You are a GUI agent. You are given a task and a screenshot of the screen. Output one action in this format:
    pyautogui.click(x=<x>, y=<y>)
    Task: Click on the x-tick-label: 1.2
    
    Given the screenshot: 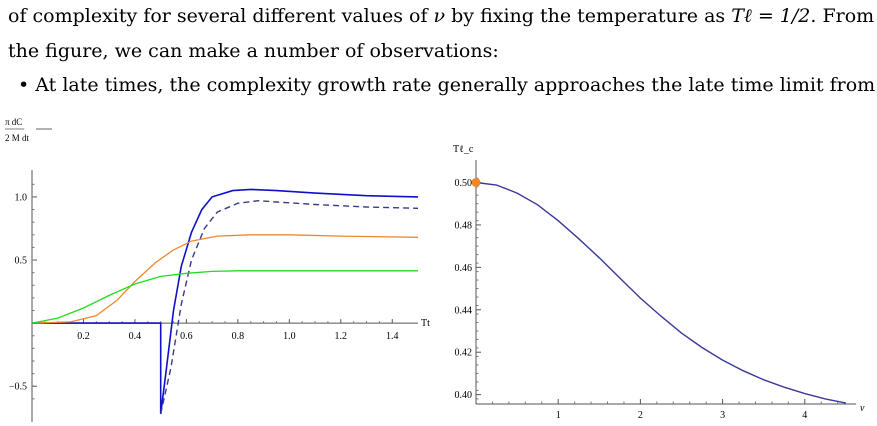 What is the action you would take?
    pyautogui.click(x=341, y=336)
    